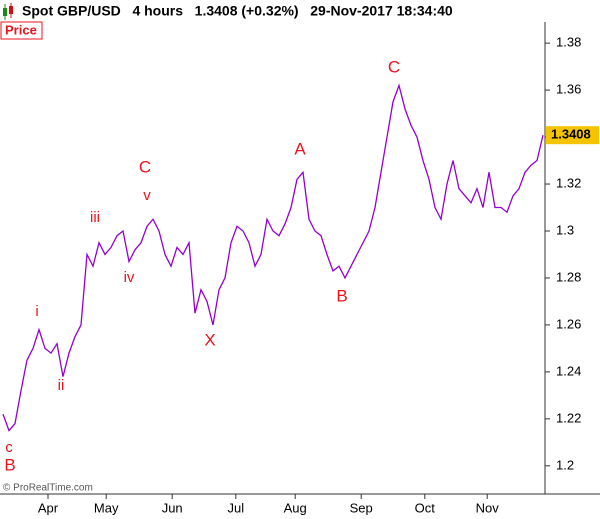 This screenshot has width=600, height=519. What do you see at coordinates (361, 507) in the screenshot?
I see `x-tick-label: Sep` at bounding box center [361, 507].